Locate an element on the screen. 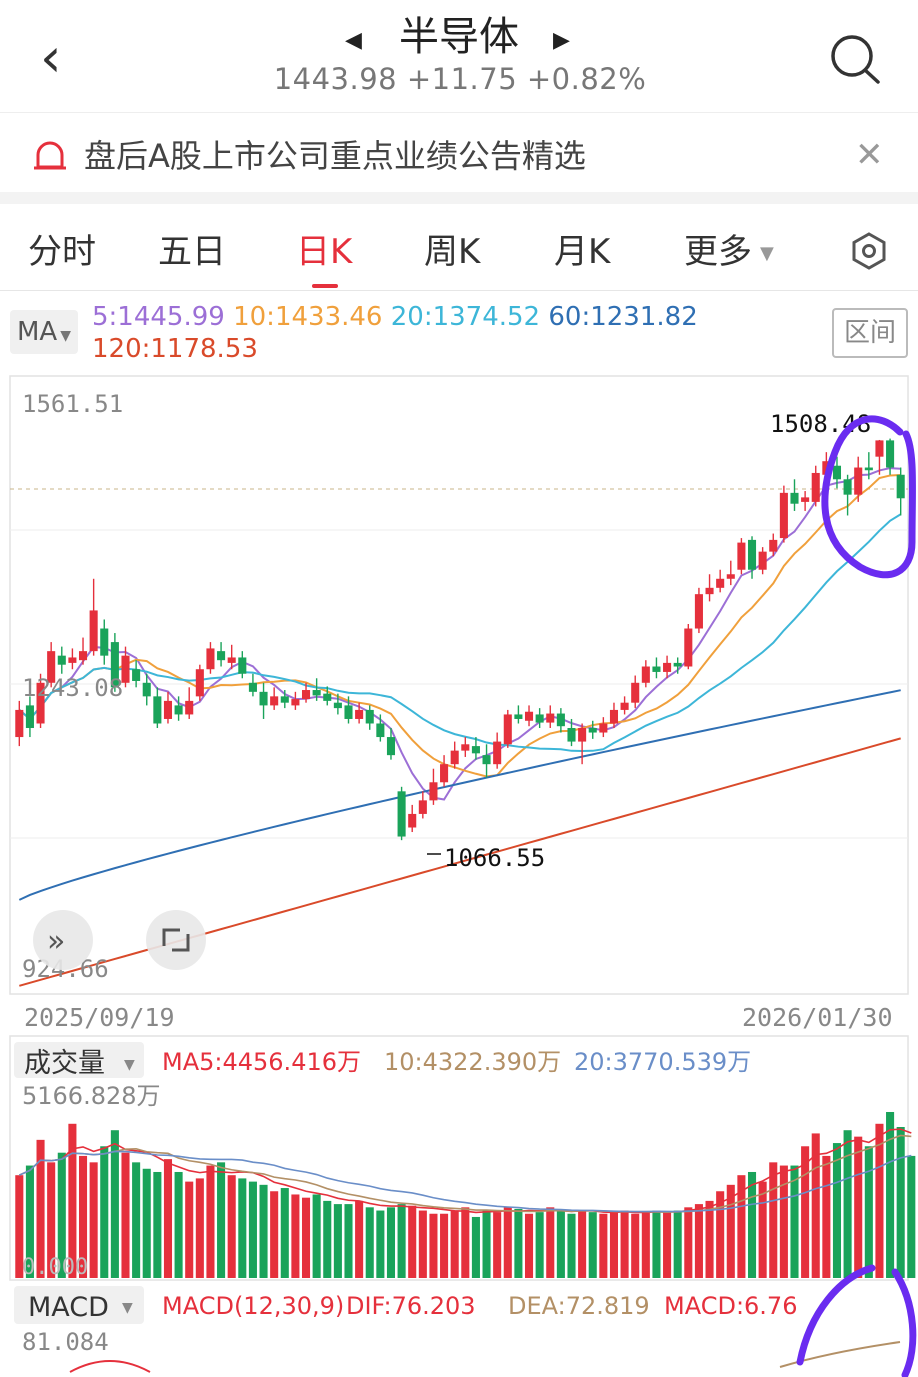 The image size is (918, 1377). macd-selector is located at coordinates (79, 1305).